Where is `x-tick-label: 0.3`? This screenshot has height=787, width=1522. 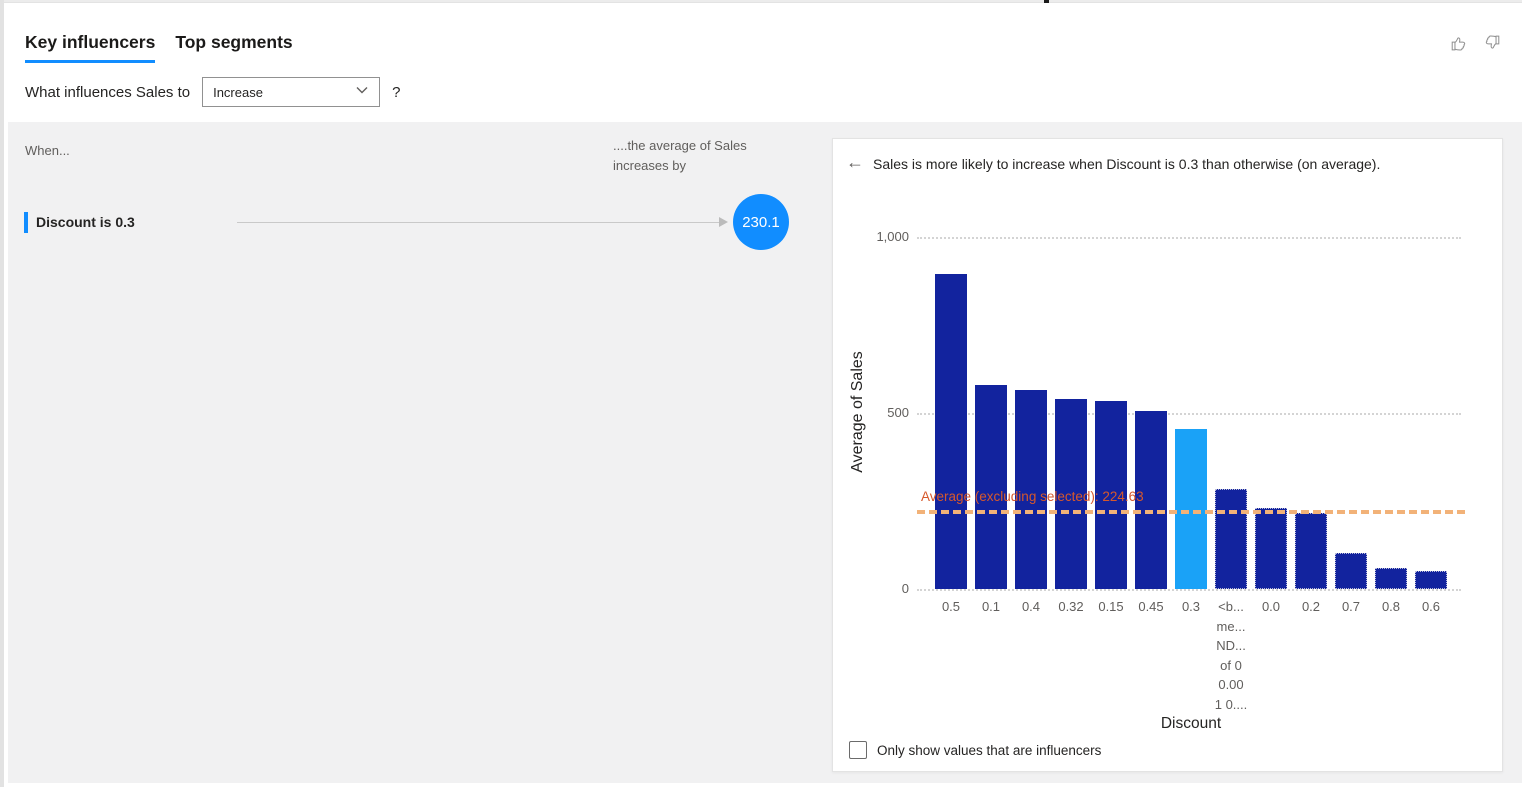
x-tick-label: 0.3 is located at coordinates (1191, 606).